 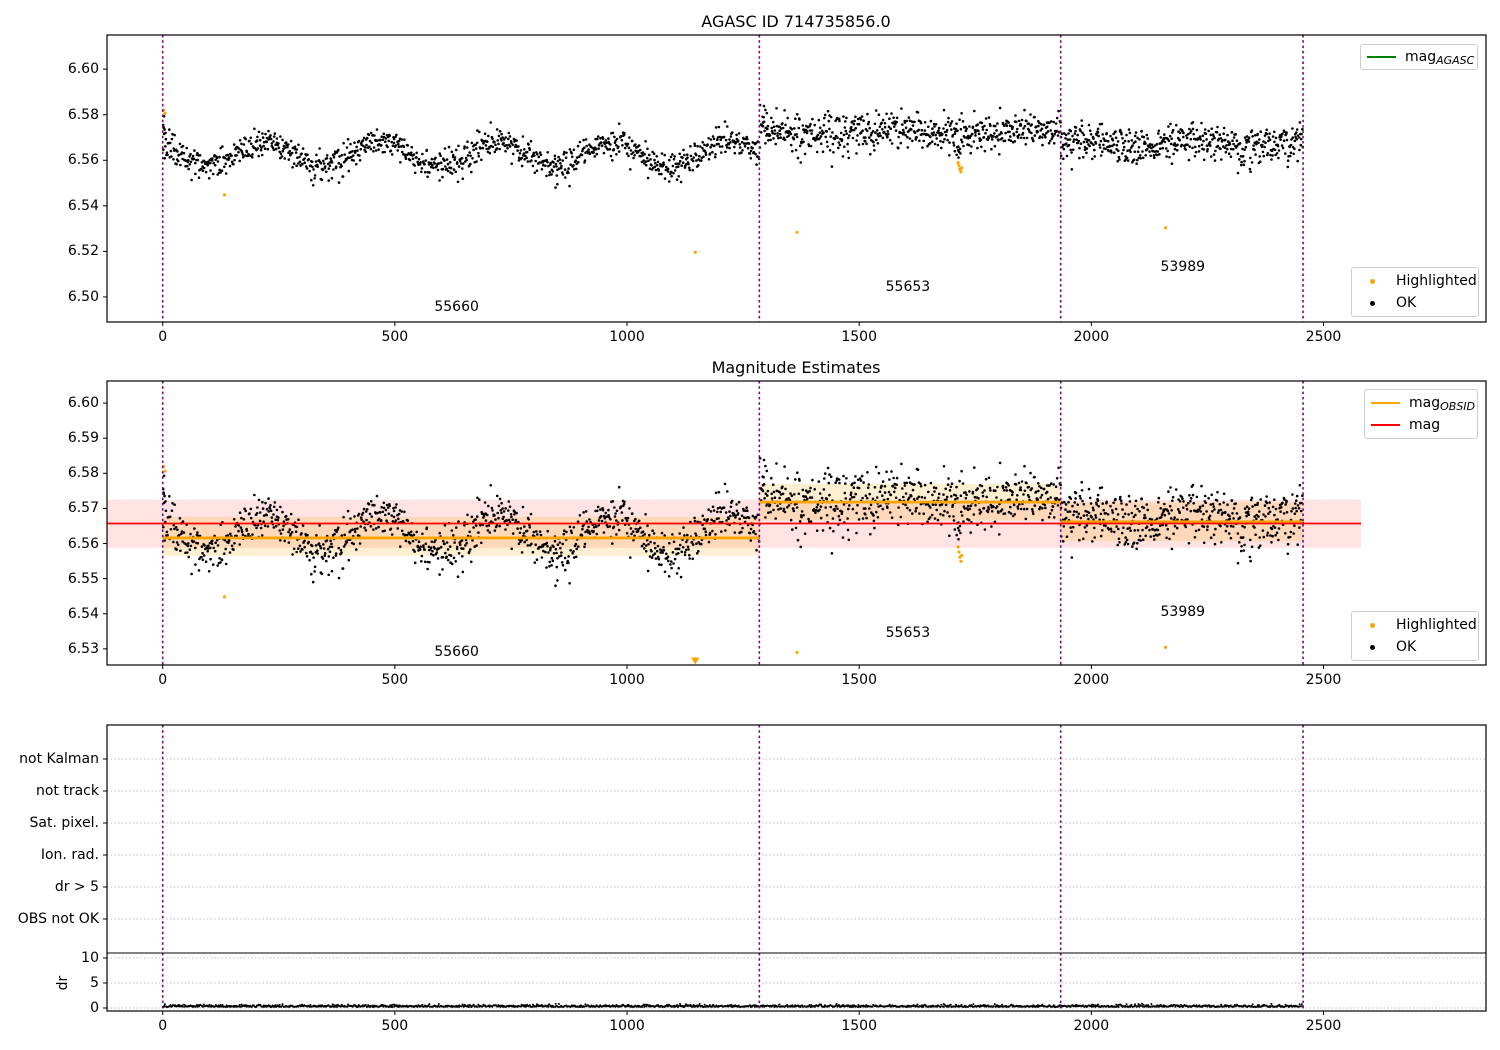 I want to click on legend-mag-obsid: magOBSID mag, so click(x=1421, y=414).